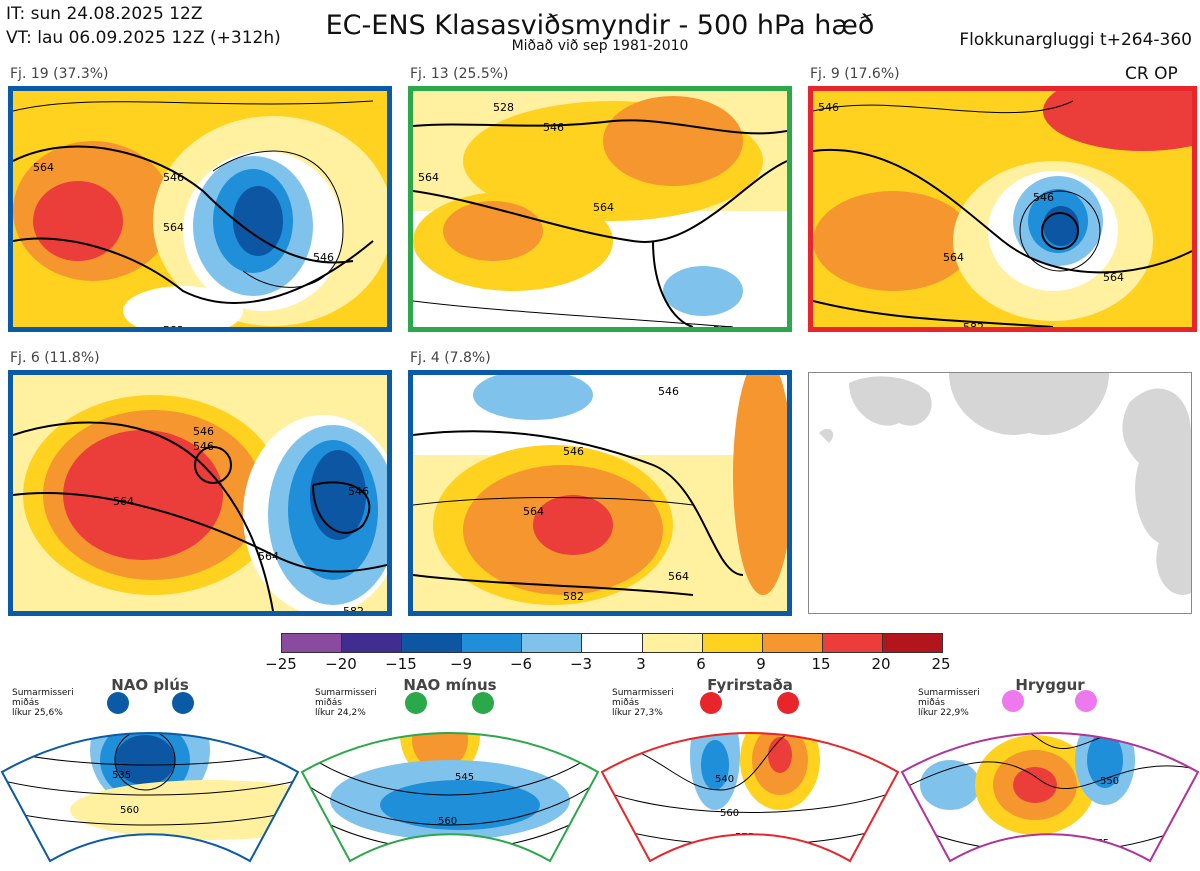 The image size is (1200, 871). Describe the element at coordinates (573, 451) in the screenshot. I see `cluster-5-contour-1: 546` at that location.